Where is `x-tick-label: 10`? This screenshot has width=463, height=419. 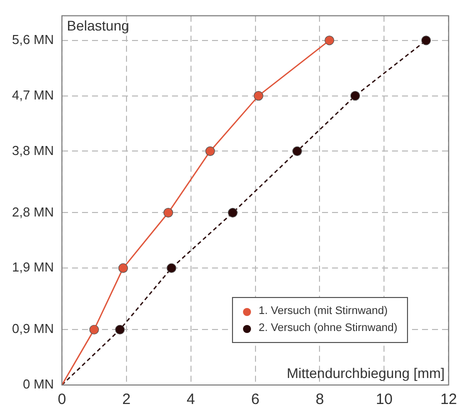
x-tick-label: 10 is located at coordinates (384, 399).